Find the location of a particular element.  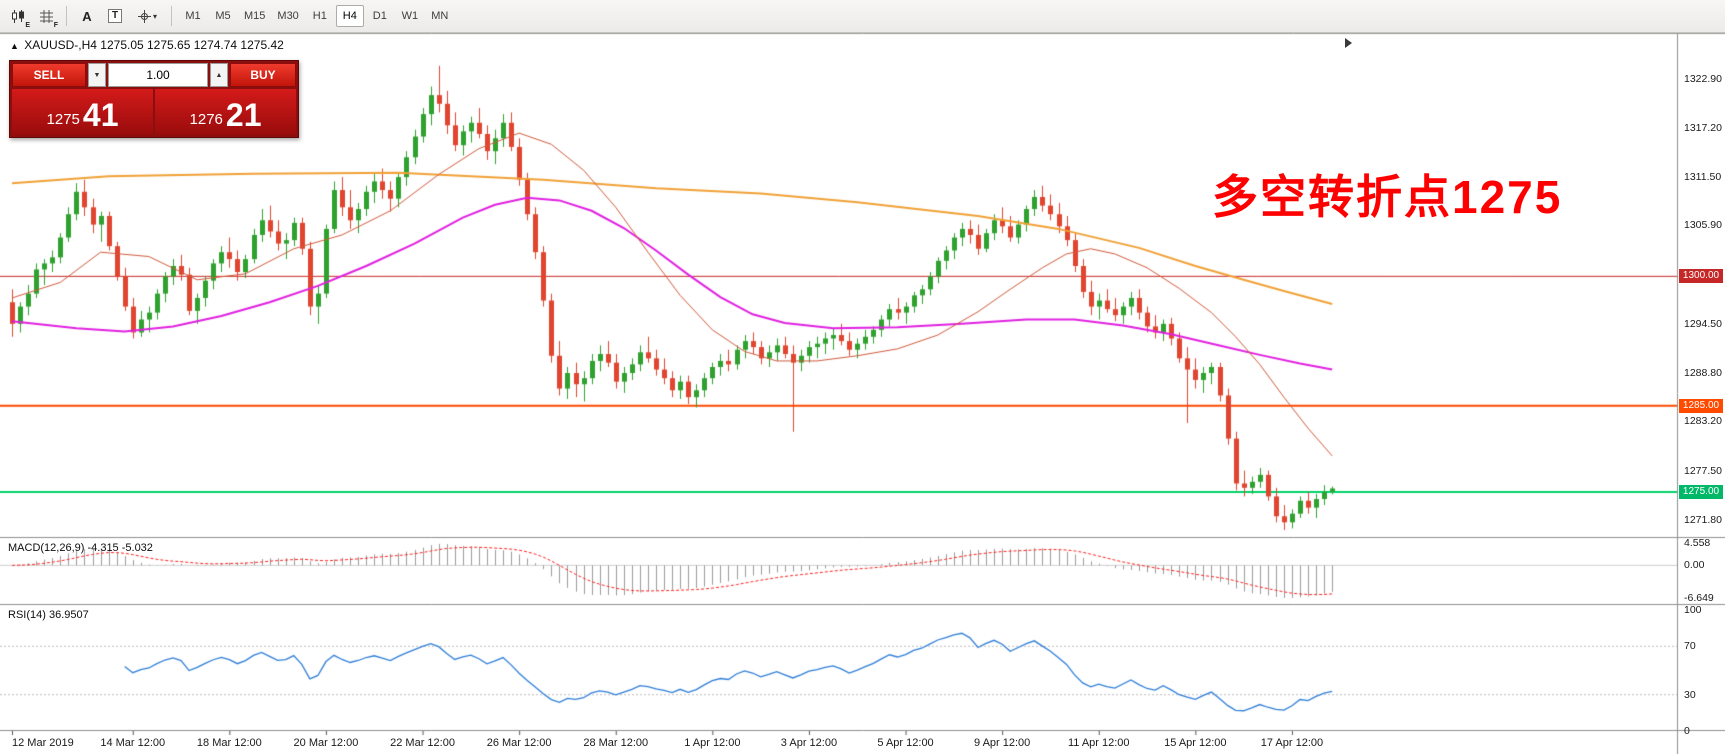

buy-price-pips: 21 is located at coordinates (243, 115).